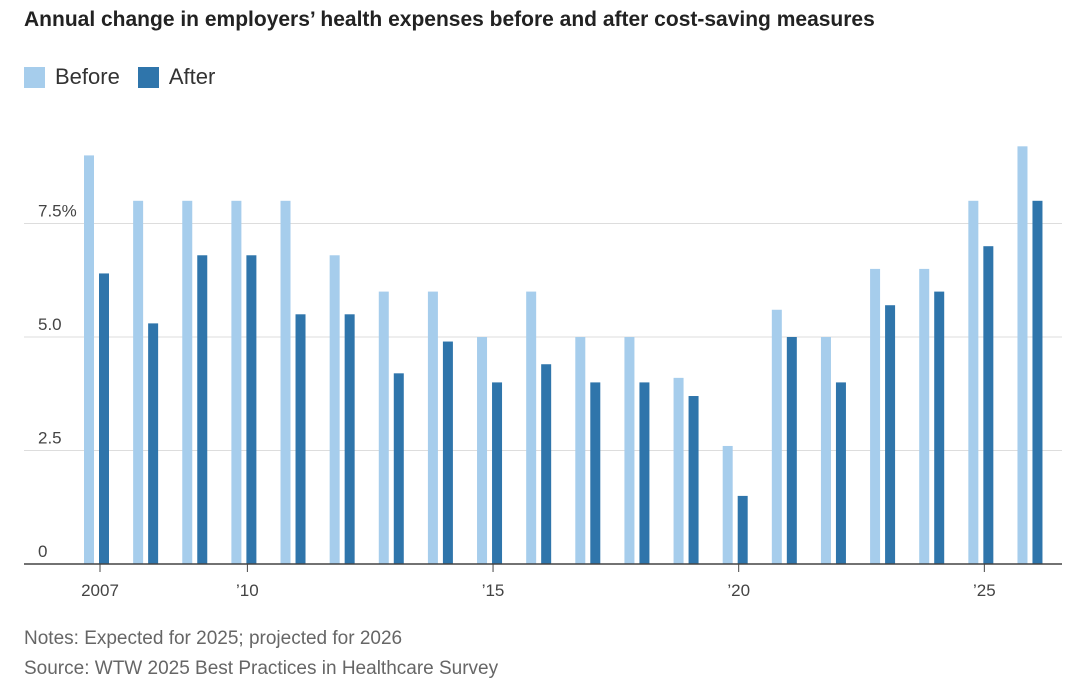  Describe the element at coordinates (546, 464) in the screenshot. I see `bar-after-2016` at that location.